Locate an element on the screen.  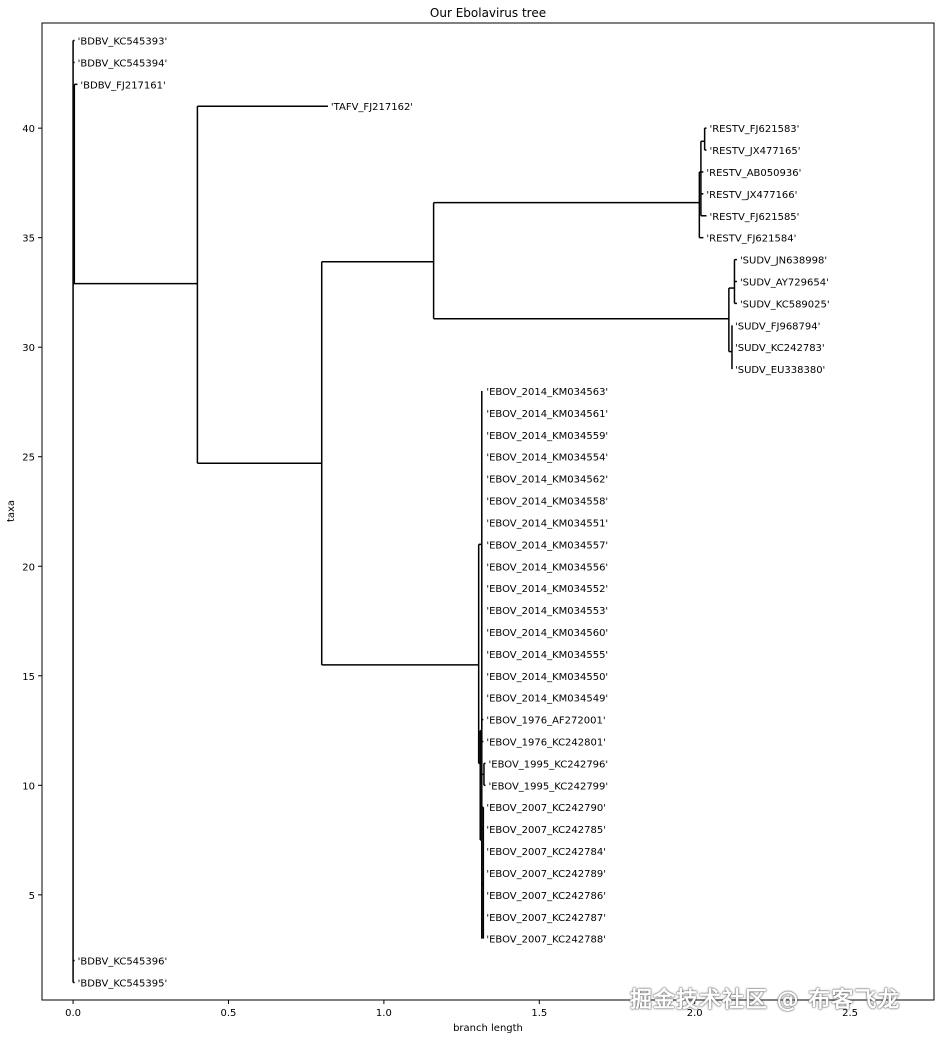
y-tick-label: 35 is located at coordinates (28, 239).